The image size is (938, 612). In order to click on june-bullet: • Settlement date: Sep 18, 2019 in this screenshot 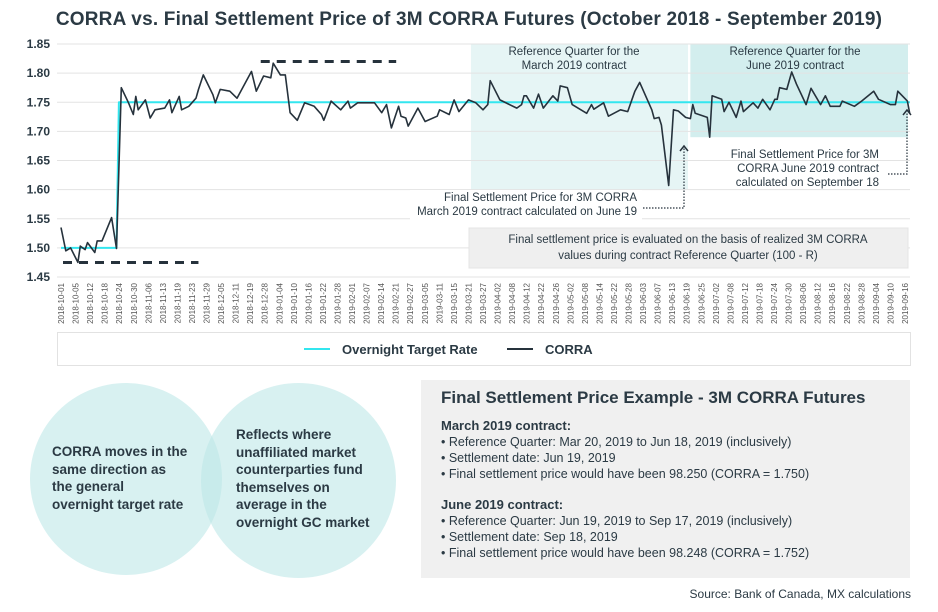, I will do `click(529, 537)`.